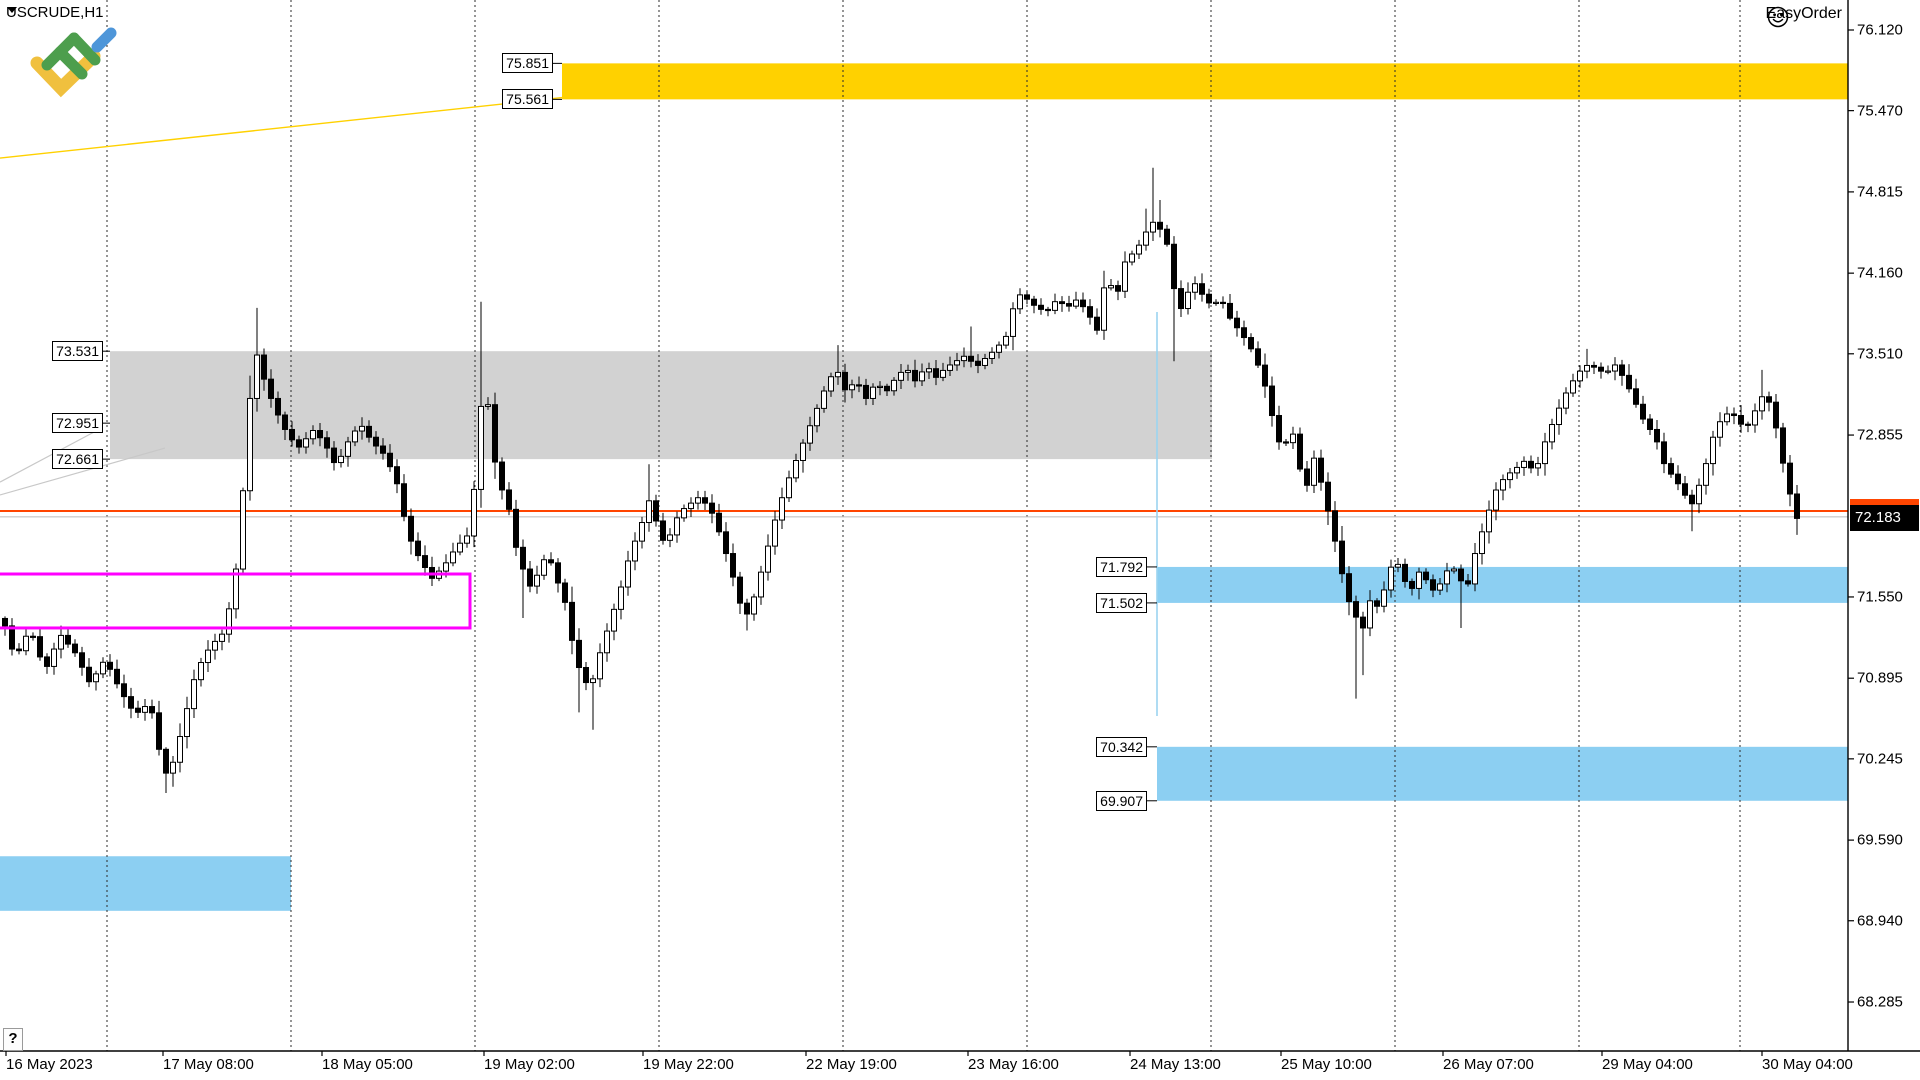 This screenshot has height=1080, width=1920. I want to click on time-axis-label: 19 May 22:00, so click(688, 1064).